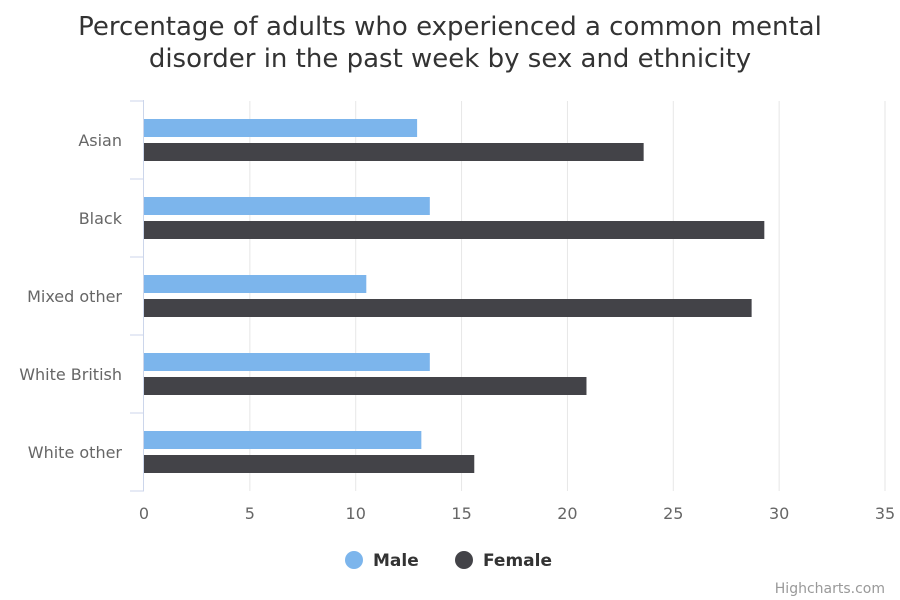  Describe the element at coordinates (356, 513) in the screenshot. I see `x-tick-label-2: 10` at that location.